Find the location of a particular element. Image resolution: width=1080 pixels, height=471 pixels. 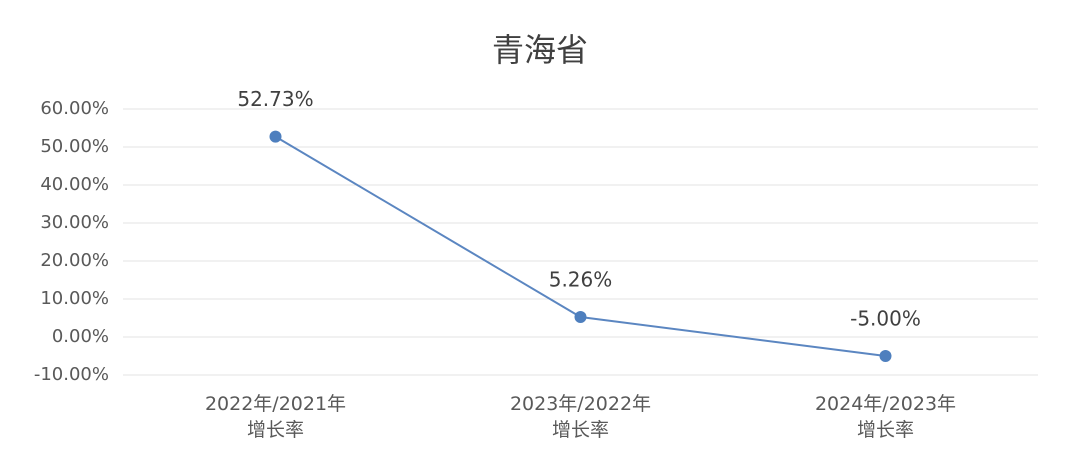

y-tick-label: 40.00% is located at coordinates (74, 184).